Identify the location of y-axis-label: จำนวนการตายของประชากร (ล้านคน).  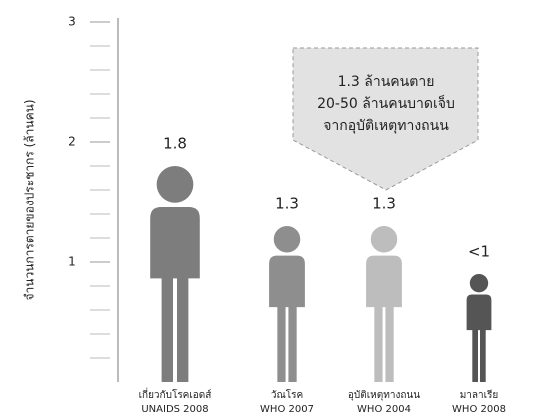
(30, 200).